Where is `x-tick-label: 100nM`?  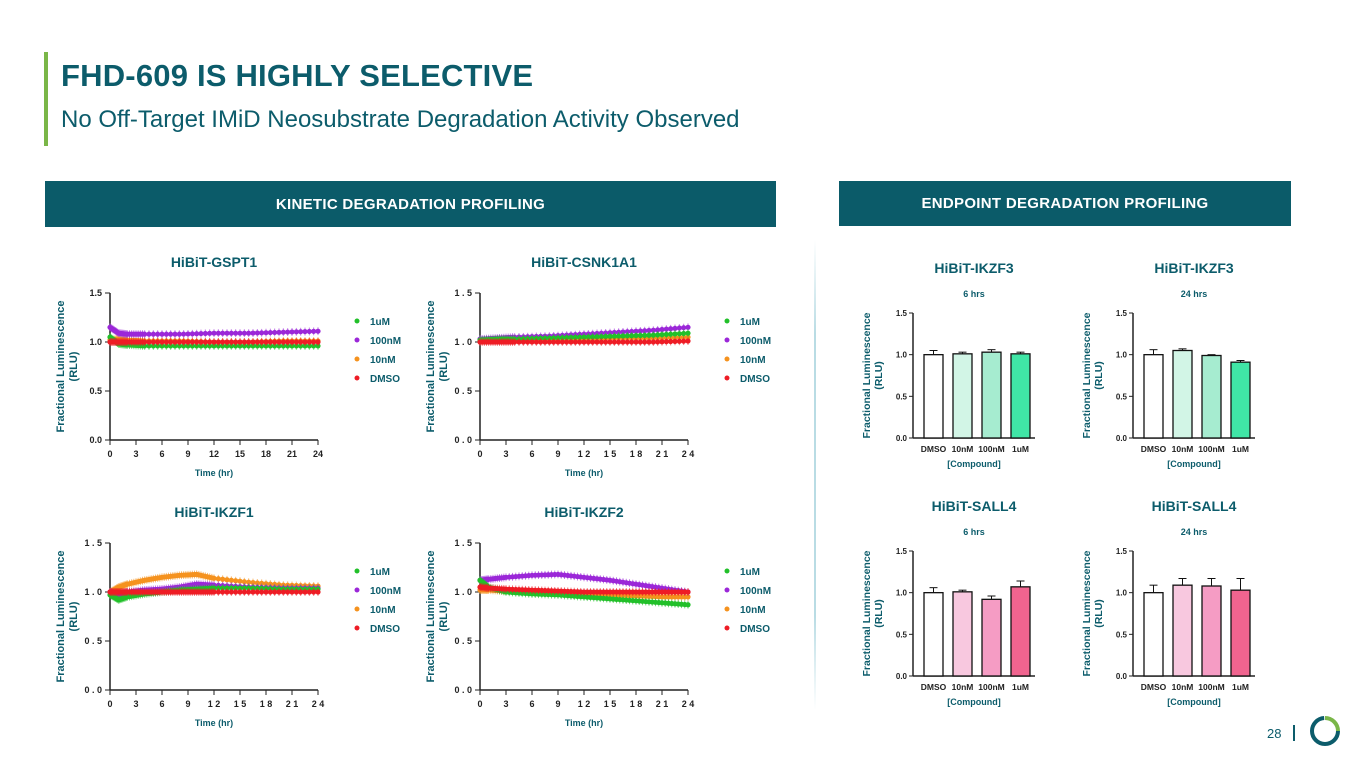
x-tick-label: 100nM is located at coordinates (991, 687).